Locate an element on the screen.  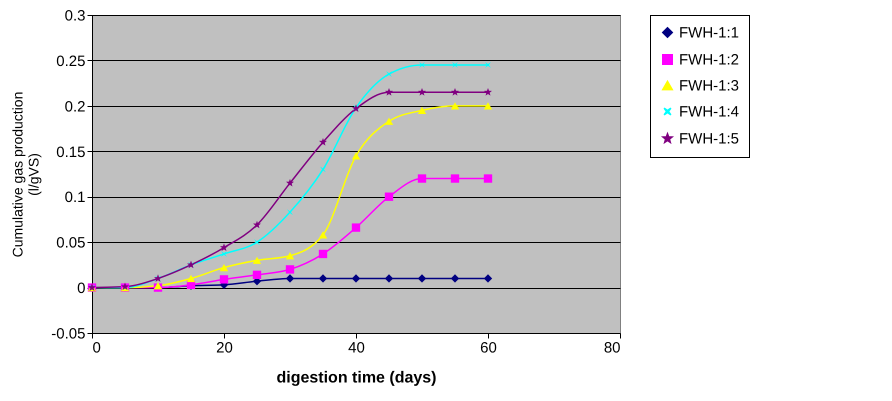
y-tick-label: -0.05 is located at coordinates (68, 334).